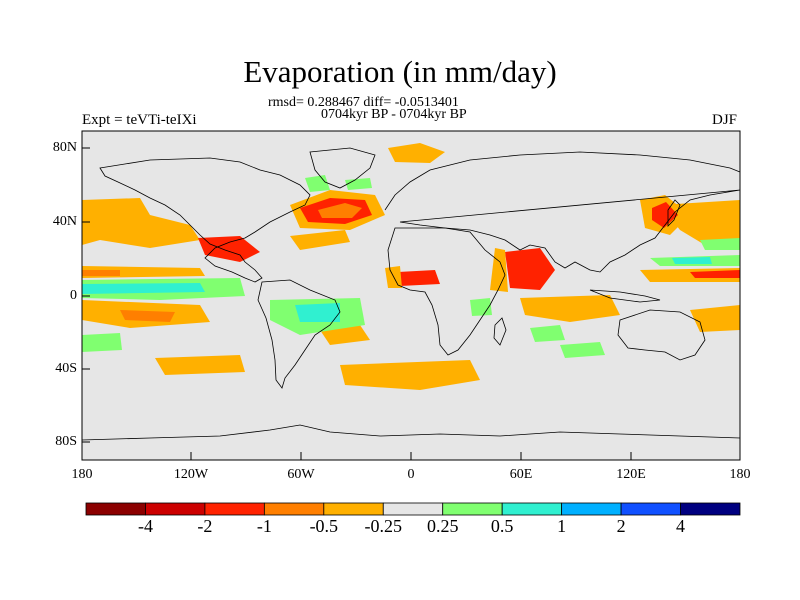 This screenshot has height=600, width=800. Describe the element at coordinates (143, 288) in the screenshot. I see `field-eq-pacific-cyan` at that location.